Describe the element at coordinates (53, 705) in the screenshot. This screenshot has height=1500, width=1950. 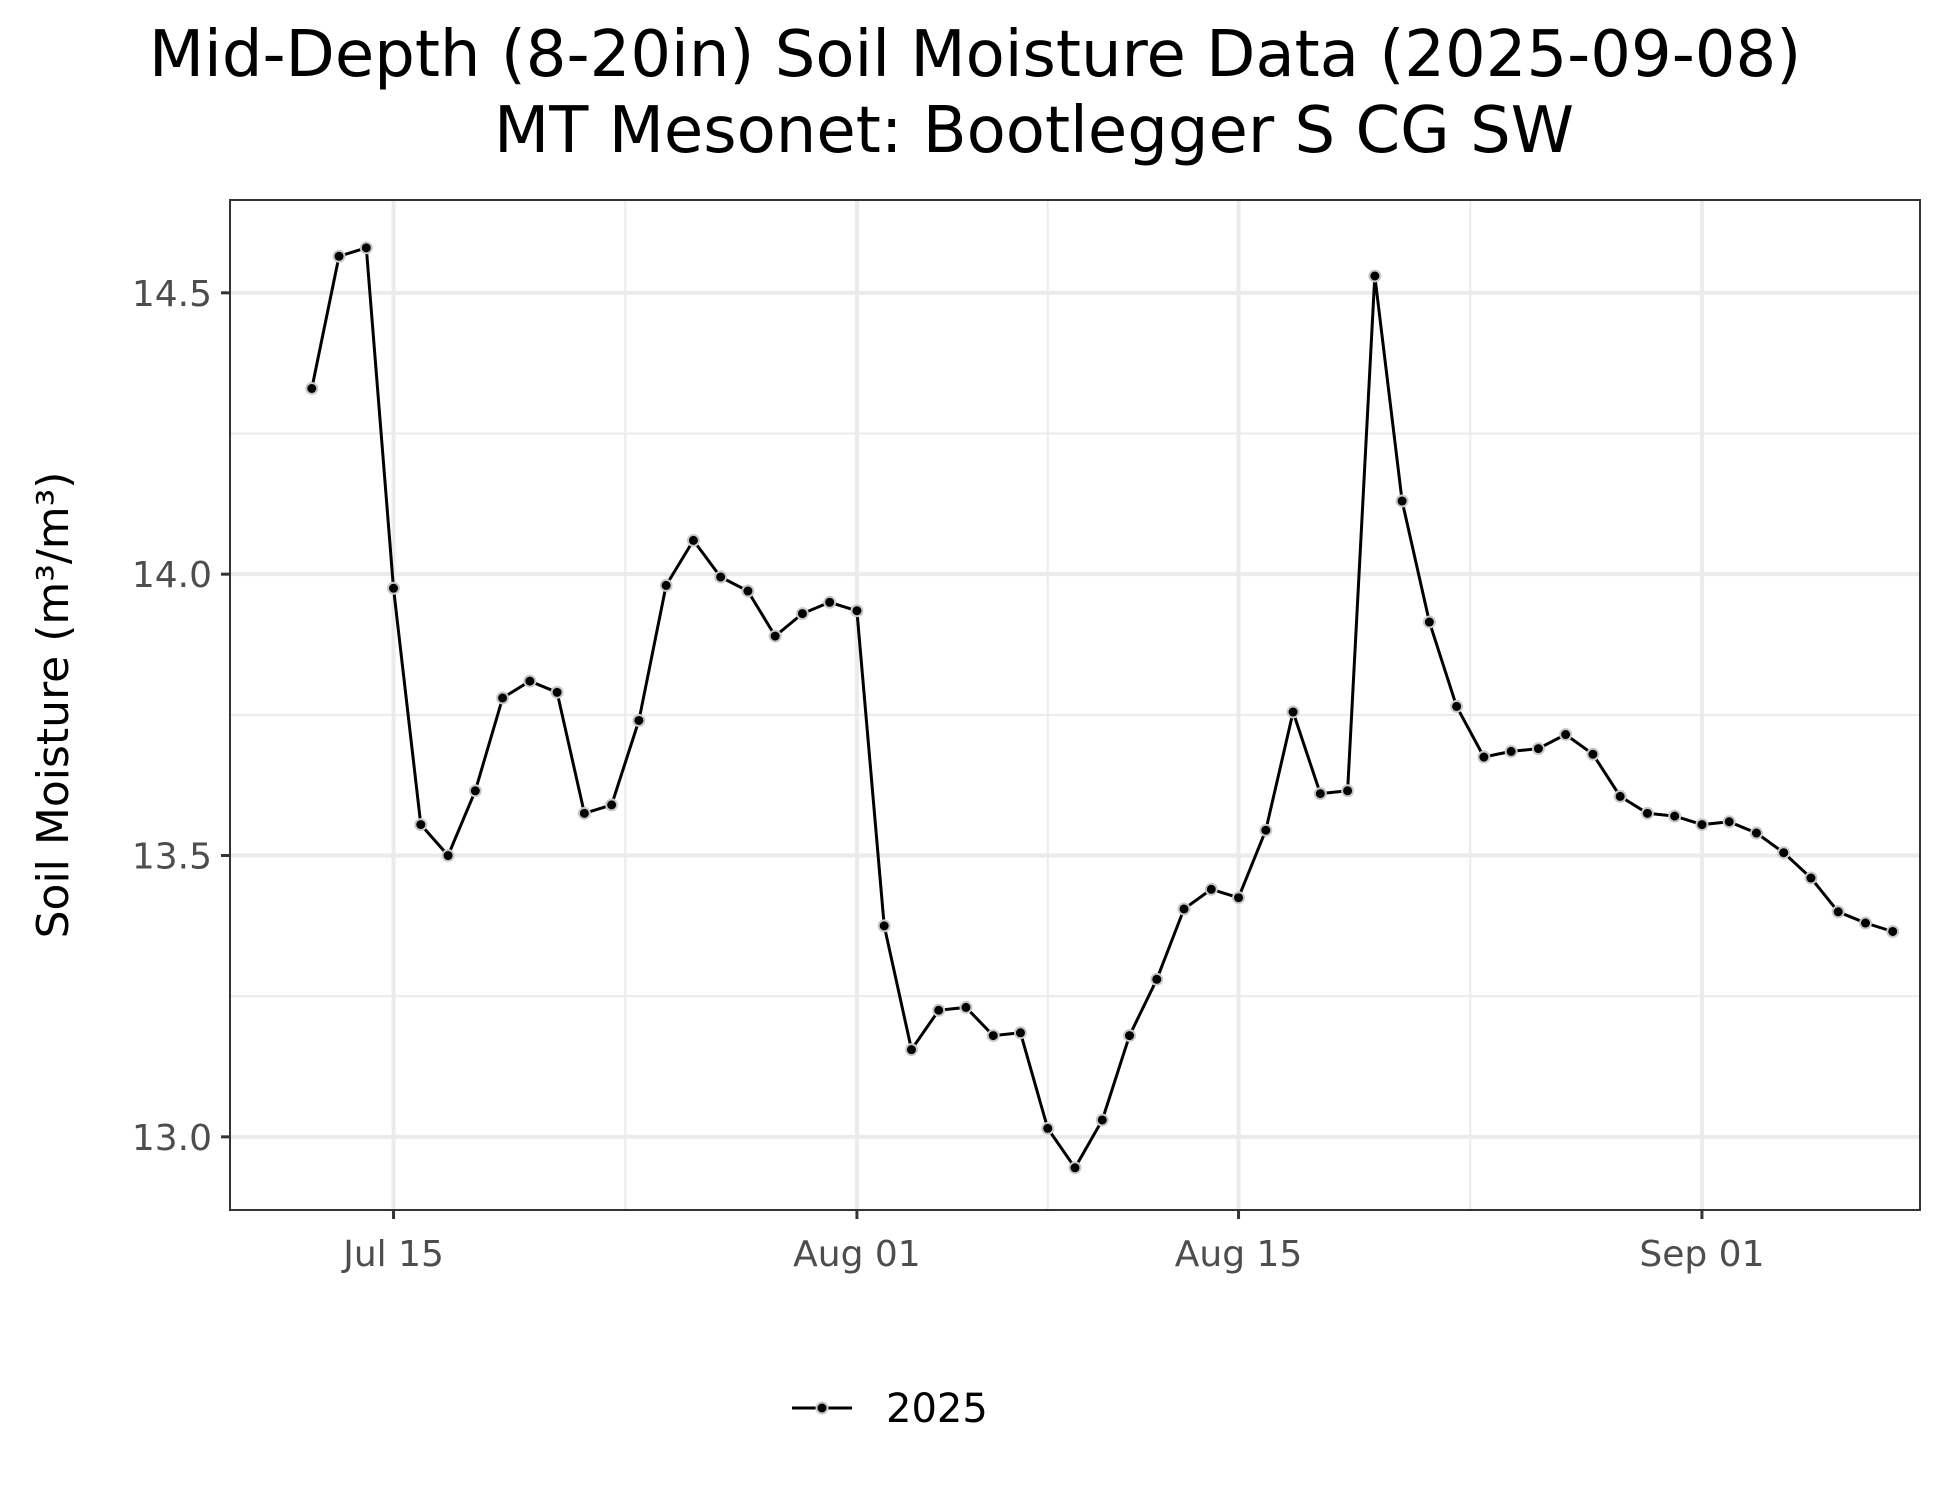
I see `y-axis-title: Soil Moisture (m³/m³)` at that location.